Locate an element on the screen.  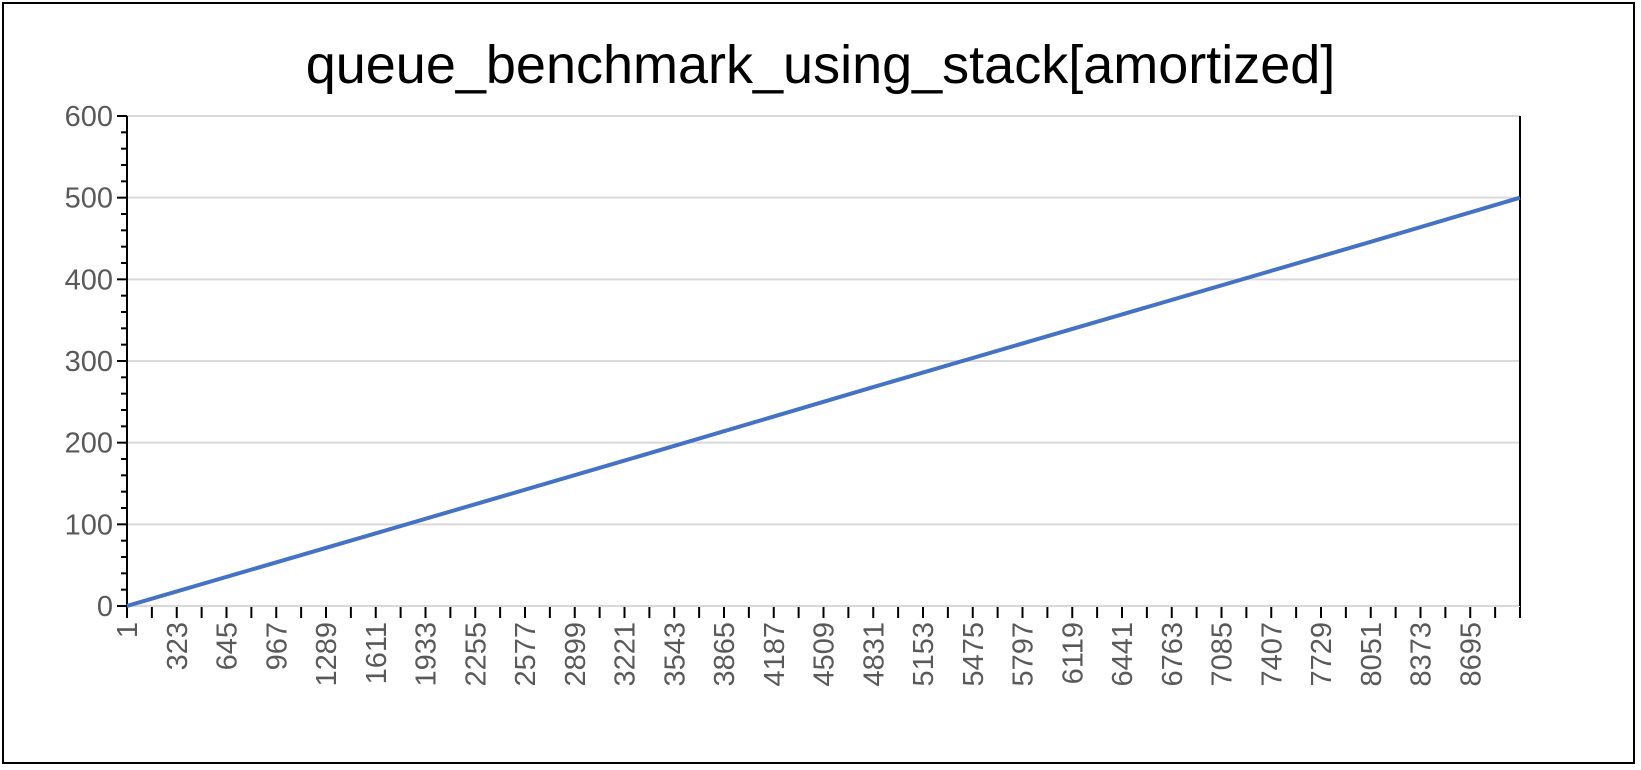
x-tick-label-6441: 6441 is located at coordinates (1123, 654).